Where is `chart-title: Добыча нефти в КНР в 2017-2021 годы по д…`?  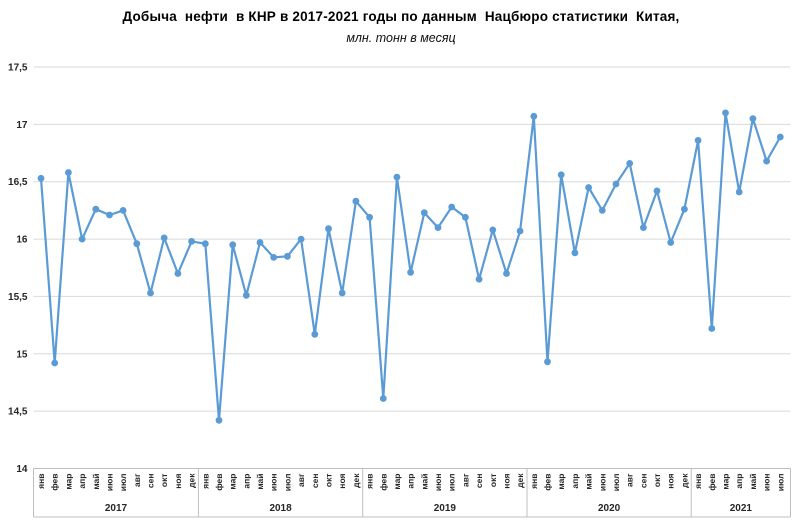 chart-title: Добыча нефти в КНР в 2017-2021 годы по д… is located at coordinates (401, 16).